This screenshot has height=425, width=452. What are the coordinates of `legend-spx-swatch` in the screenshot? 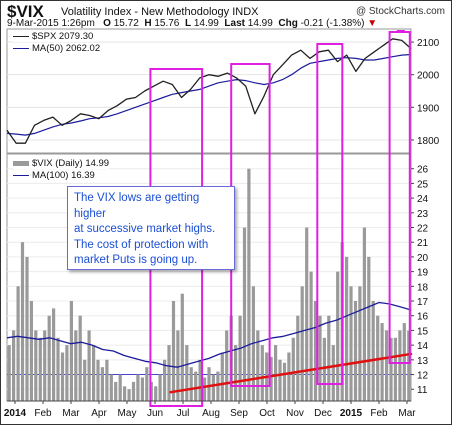 It's located at (21, 36).